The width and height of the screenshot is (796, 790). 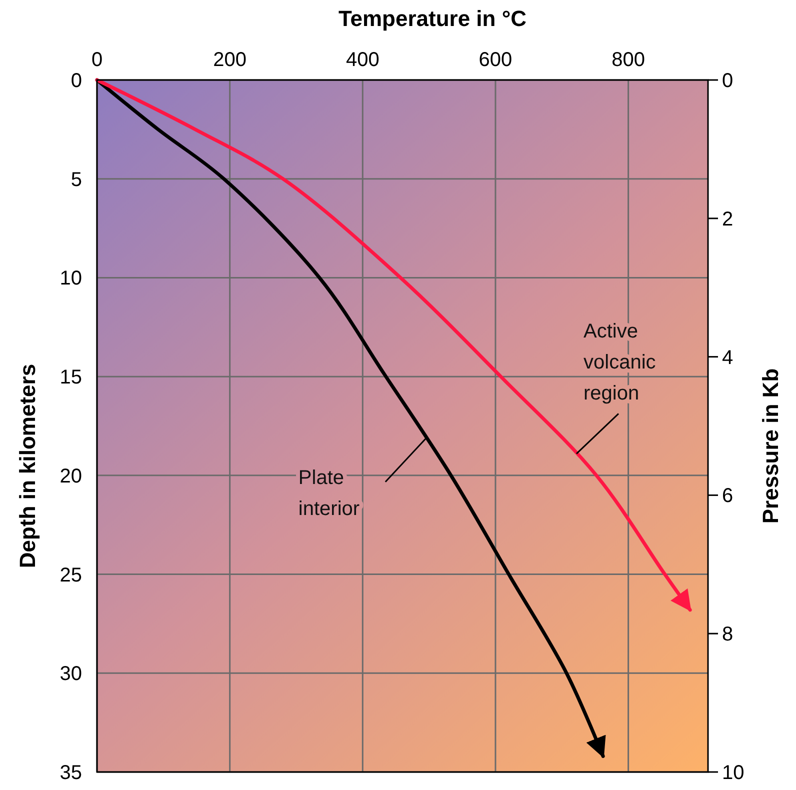 What do you see at coordinates (733, 773) in the screenshot?
I see `y2-tick-label: 10` at bounding box center [733, 773].